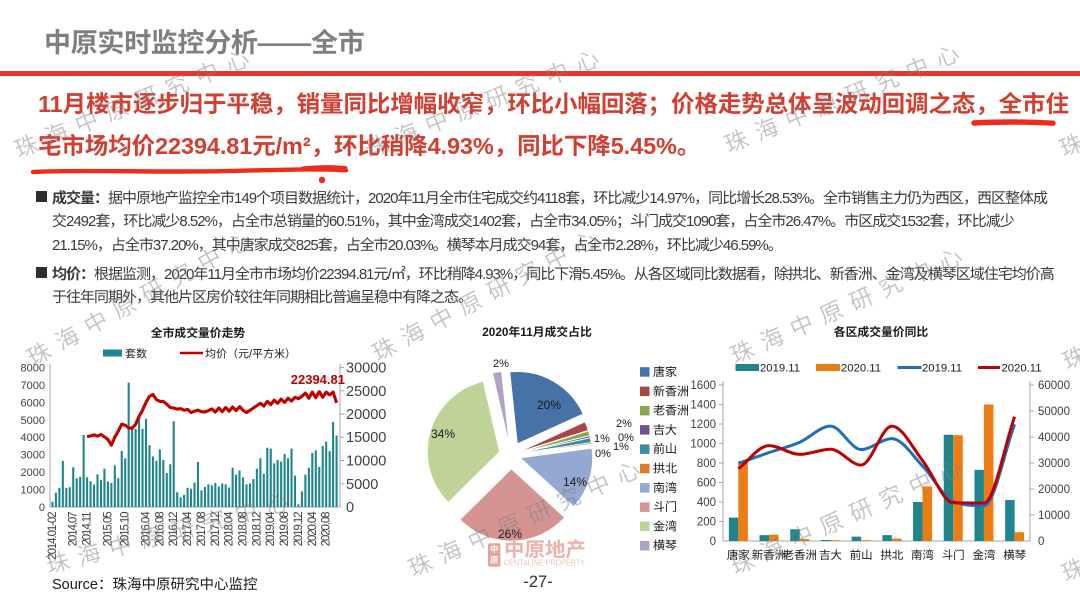 The image size is (1080, 596). I want to click on svg-text: 40000, so click(1054, 438).